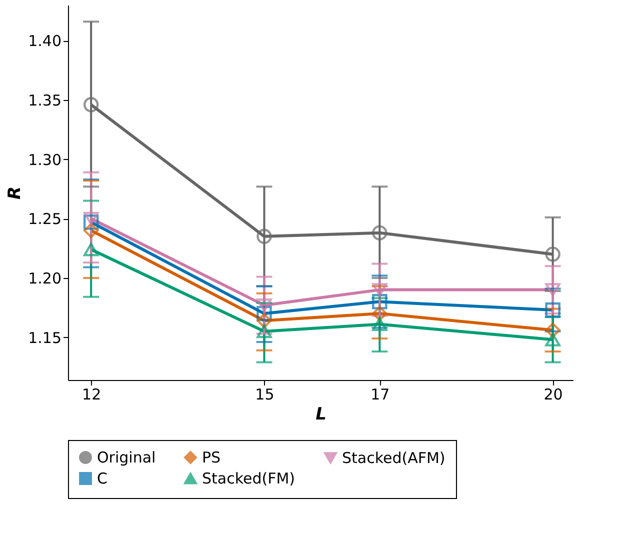 This screenshot has height=553, width=625. What do you see at coordinates (45, 337) in the screenshot?
I see `y-tick-label: 1.15` at bounding box center [45, 337].